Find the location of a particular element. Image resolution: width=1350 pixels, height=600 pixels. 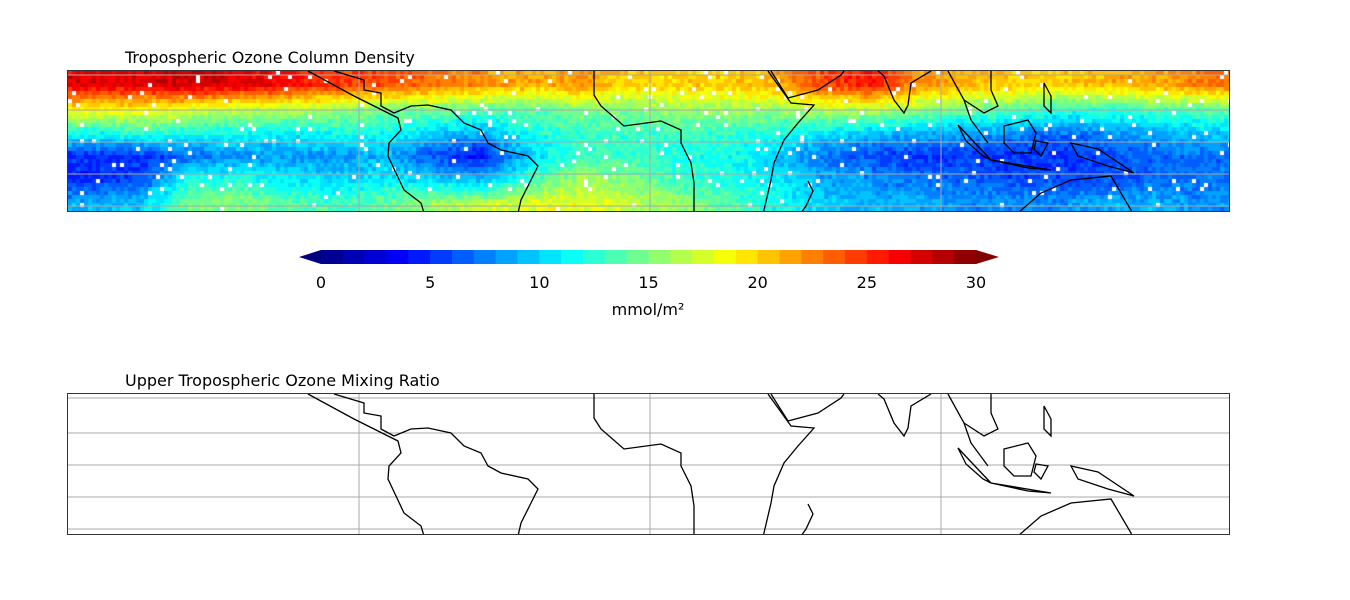

colorbar-tick-label: 10 is located at coordinates (539, 282).